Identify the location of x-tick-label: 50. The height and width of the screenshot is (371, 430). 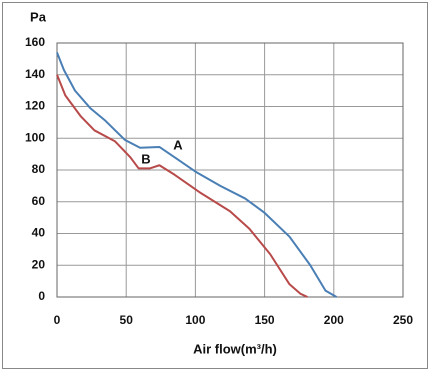
(127, 320).